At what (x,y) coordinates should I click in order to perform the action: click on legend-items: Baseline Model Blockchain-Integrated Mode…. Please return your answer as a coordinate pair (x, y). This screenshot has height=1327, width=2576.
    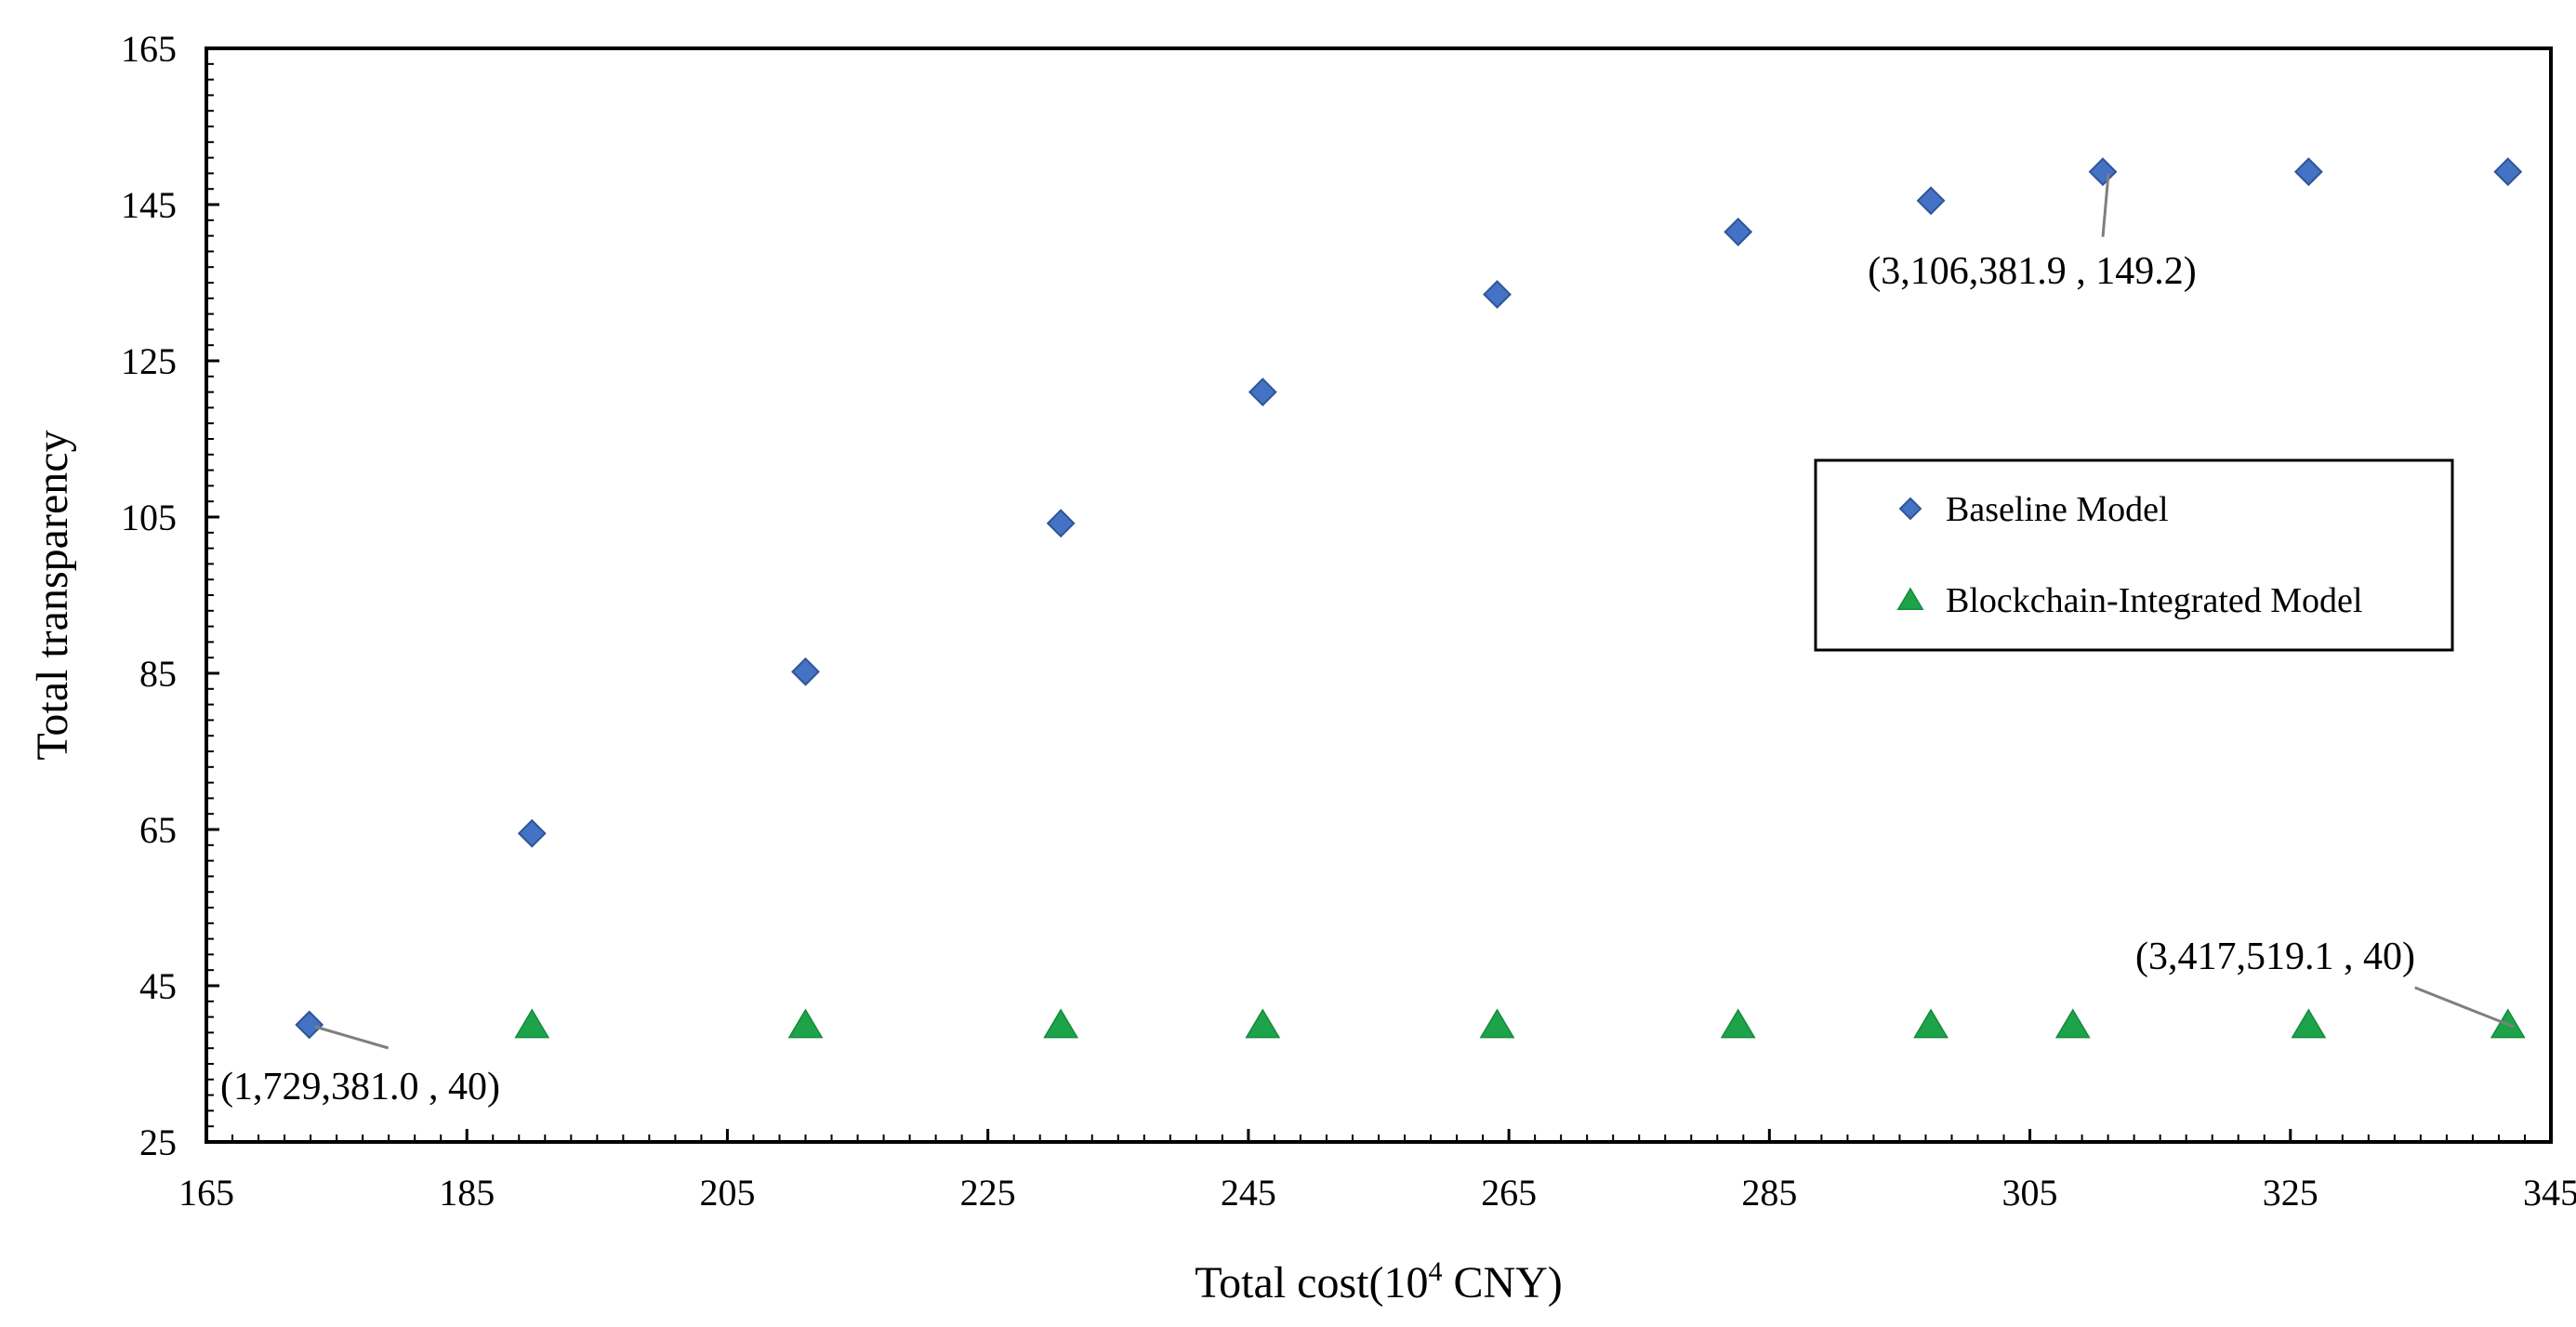
    Looking at the image, I should click on (2129, 555).